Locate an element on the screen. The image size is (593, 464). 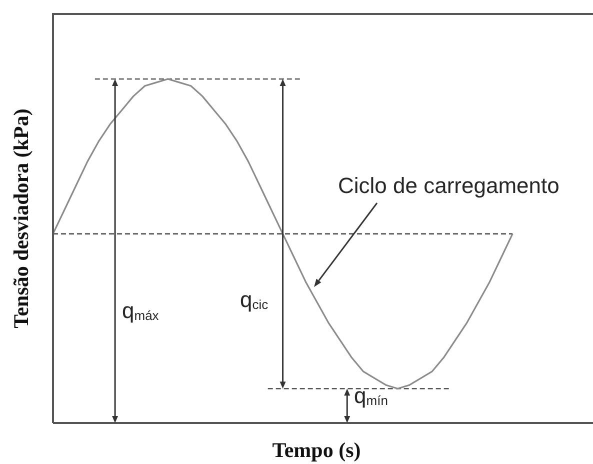
x-axis-title: Tempo (s) is located at coordinates (316, 450).